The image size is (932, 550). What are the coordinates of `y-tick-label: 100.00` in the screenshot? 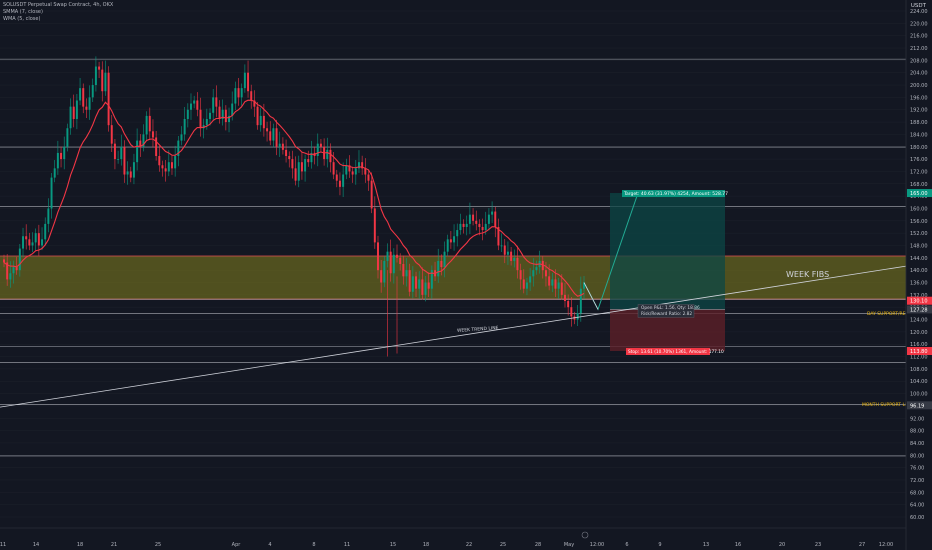 It's located at (919, 395).